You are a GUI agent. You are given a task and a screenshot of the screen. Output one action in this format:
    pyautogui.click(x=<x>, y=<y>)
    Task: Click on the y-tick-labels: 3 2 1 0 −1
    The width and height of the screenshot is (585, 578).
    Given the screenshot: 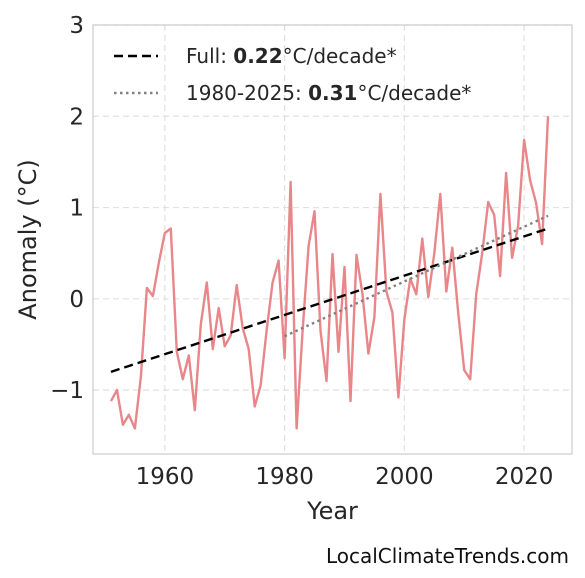 What is the action you would take?
    pyautogui.click(x=67, y=208)
    